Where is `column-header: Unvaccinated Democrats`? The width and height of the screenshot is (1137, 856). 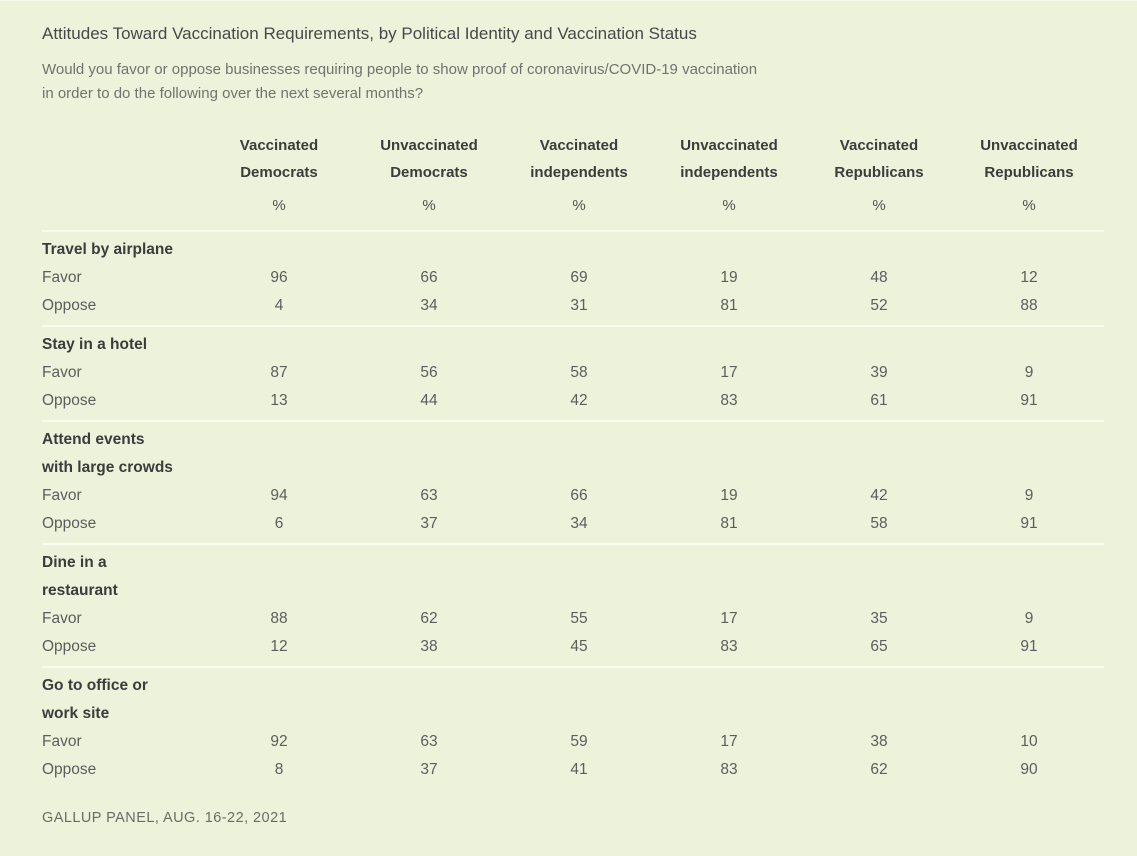
column-header: Unvaccinated Democrats is located at coordinates (429, 159).